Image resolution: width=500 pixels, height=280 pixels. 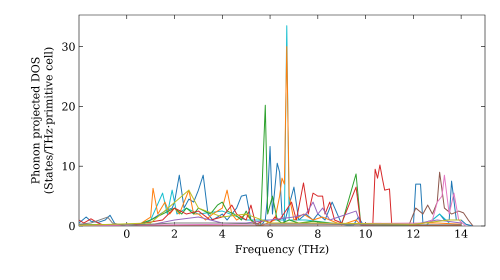 What do you see at coordinates (414, 234) in the screenshot?
I see `x-tick-label: 12` at bounding box center [414, 234].